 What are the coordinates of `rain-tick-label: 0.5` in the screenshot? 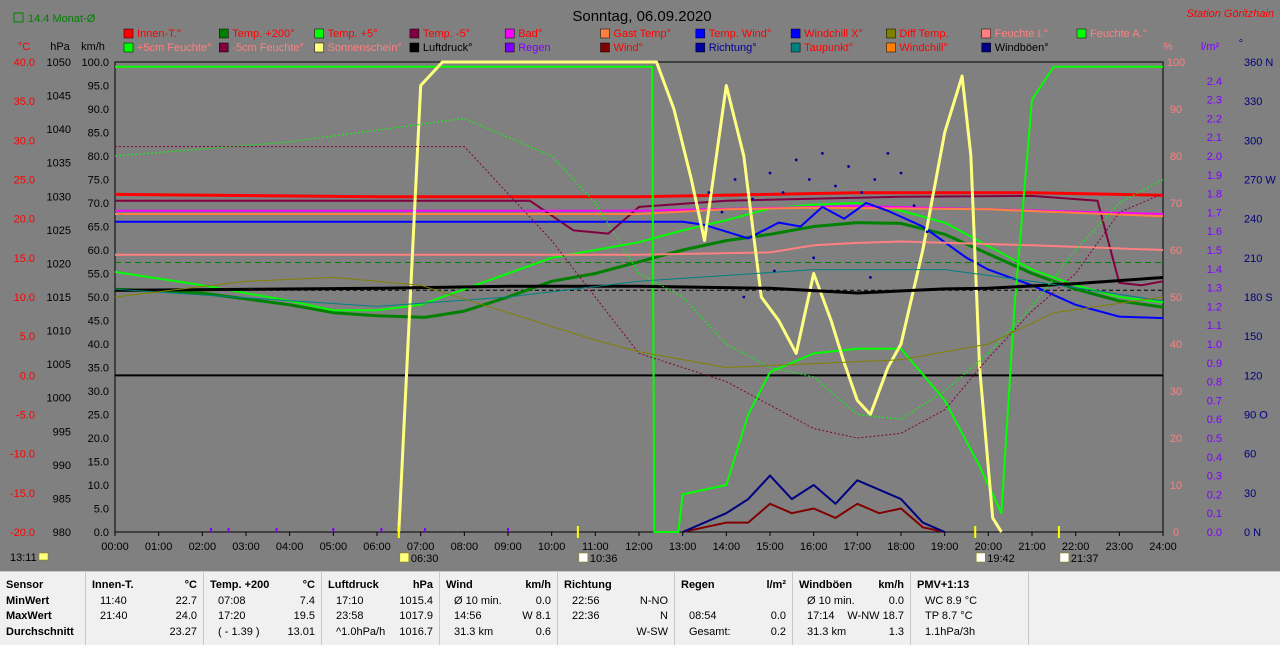 It's located at (1214, 439).